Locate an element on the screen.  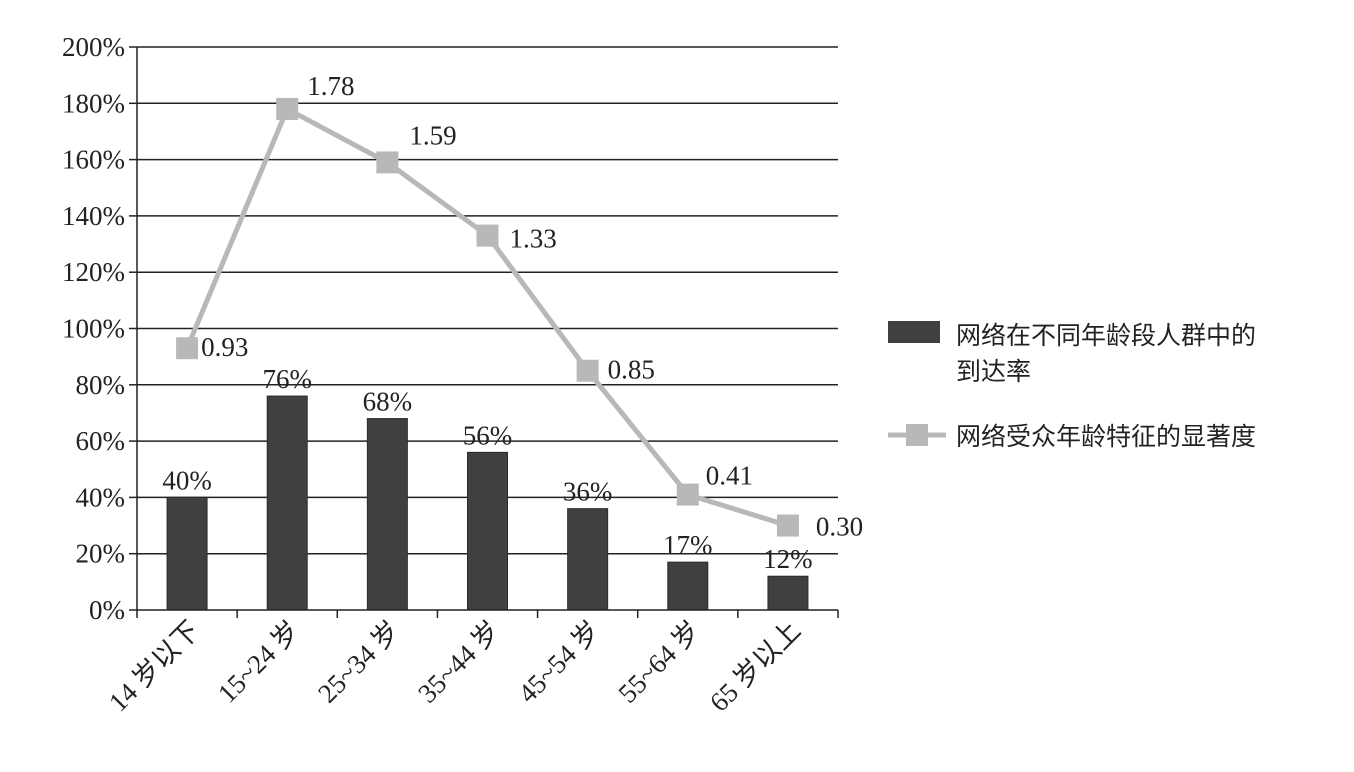
x-tick-label: 65 岁以上 is located at coordinates (755, 666).